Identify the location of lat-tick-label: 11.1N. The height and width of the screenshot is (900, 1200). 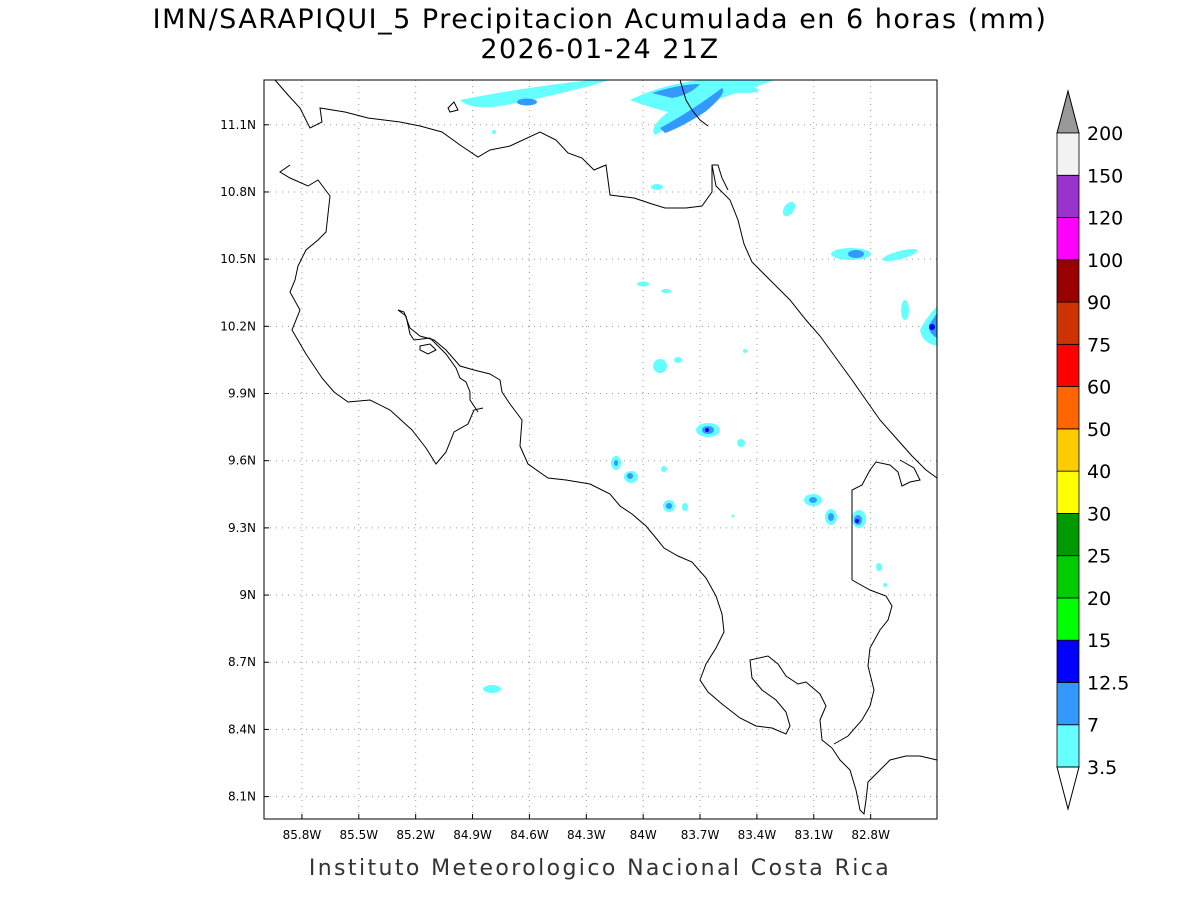
(238, 125).